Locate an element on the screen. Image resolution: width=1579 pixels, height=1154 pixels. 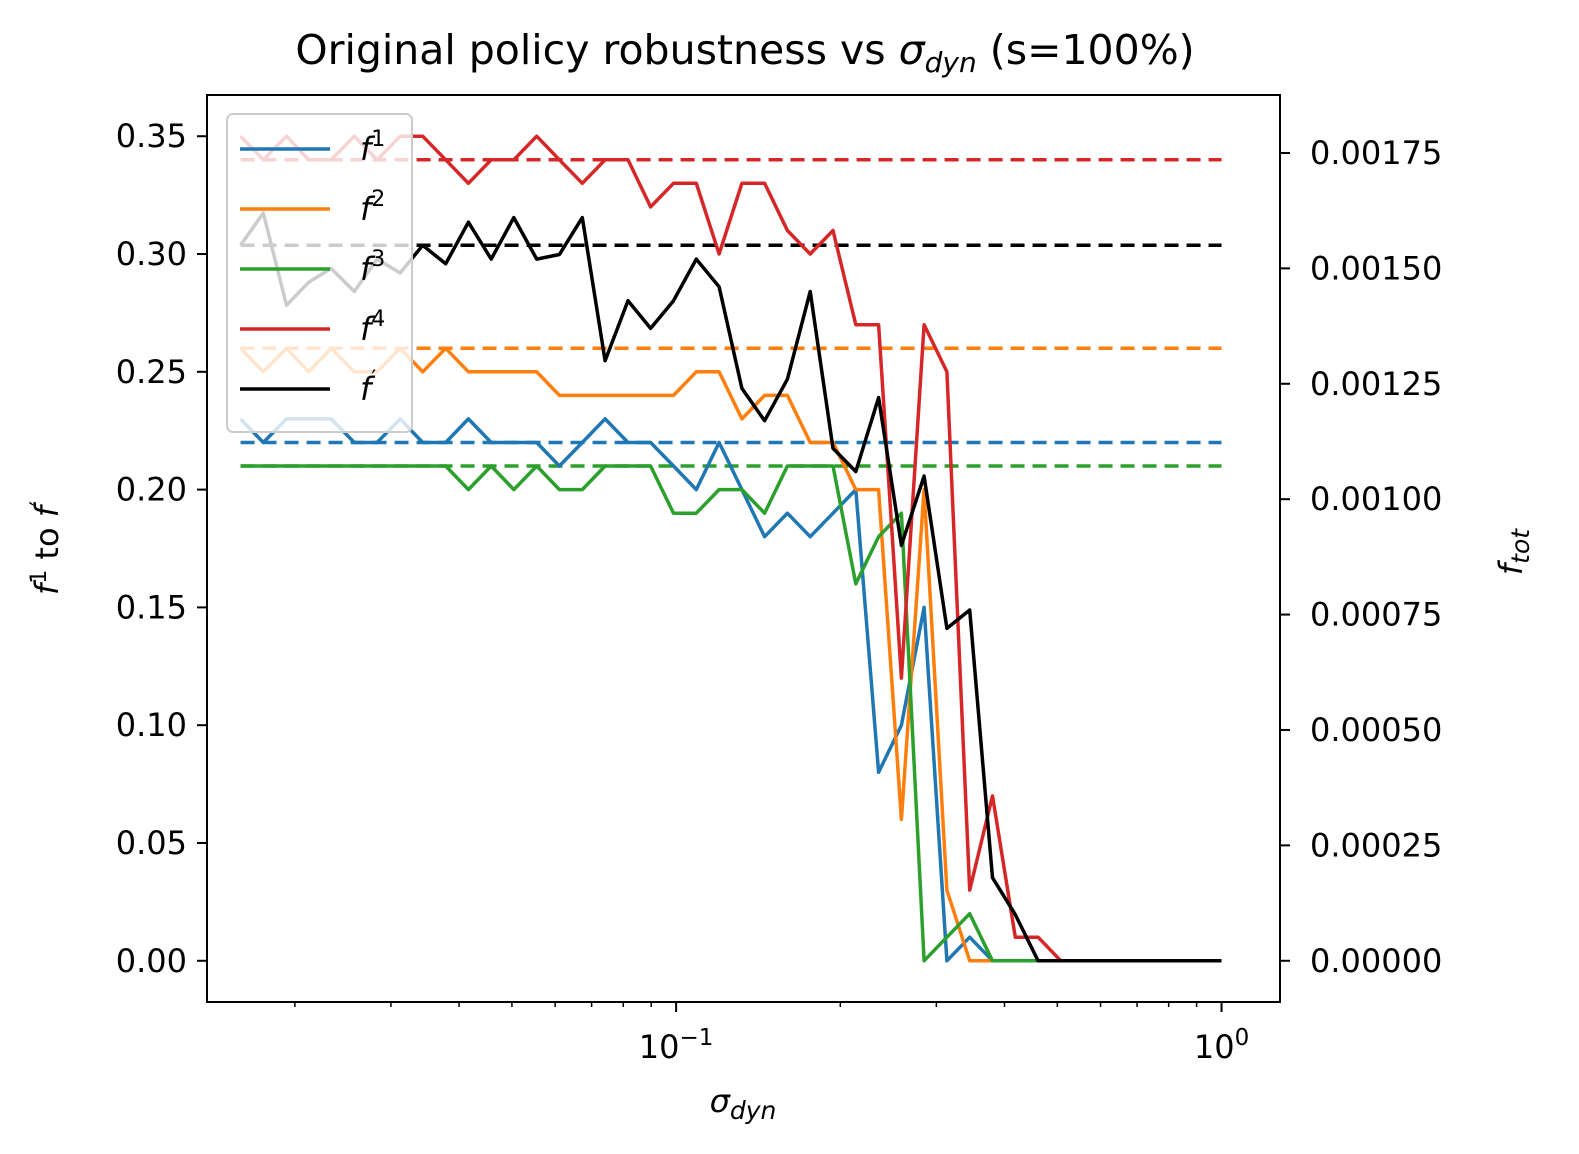
y-axis-right-label: ftot is located at coordinates (1513, 551).